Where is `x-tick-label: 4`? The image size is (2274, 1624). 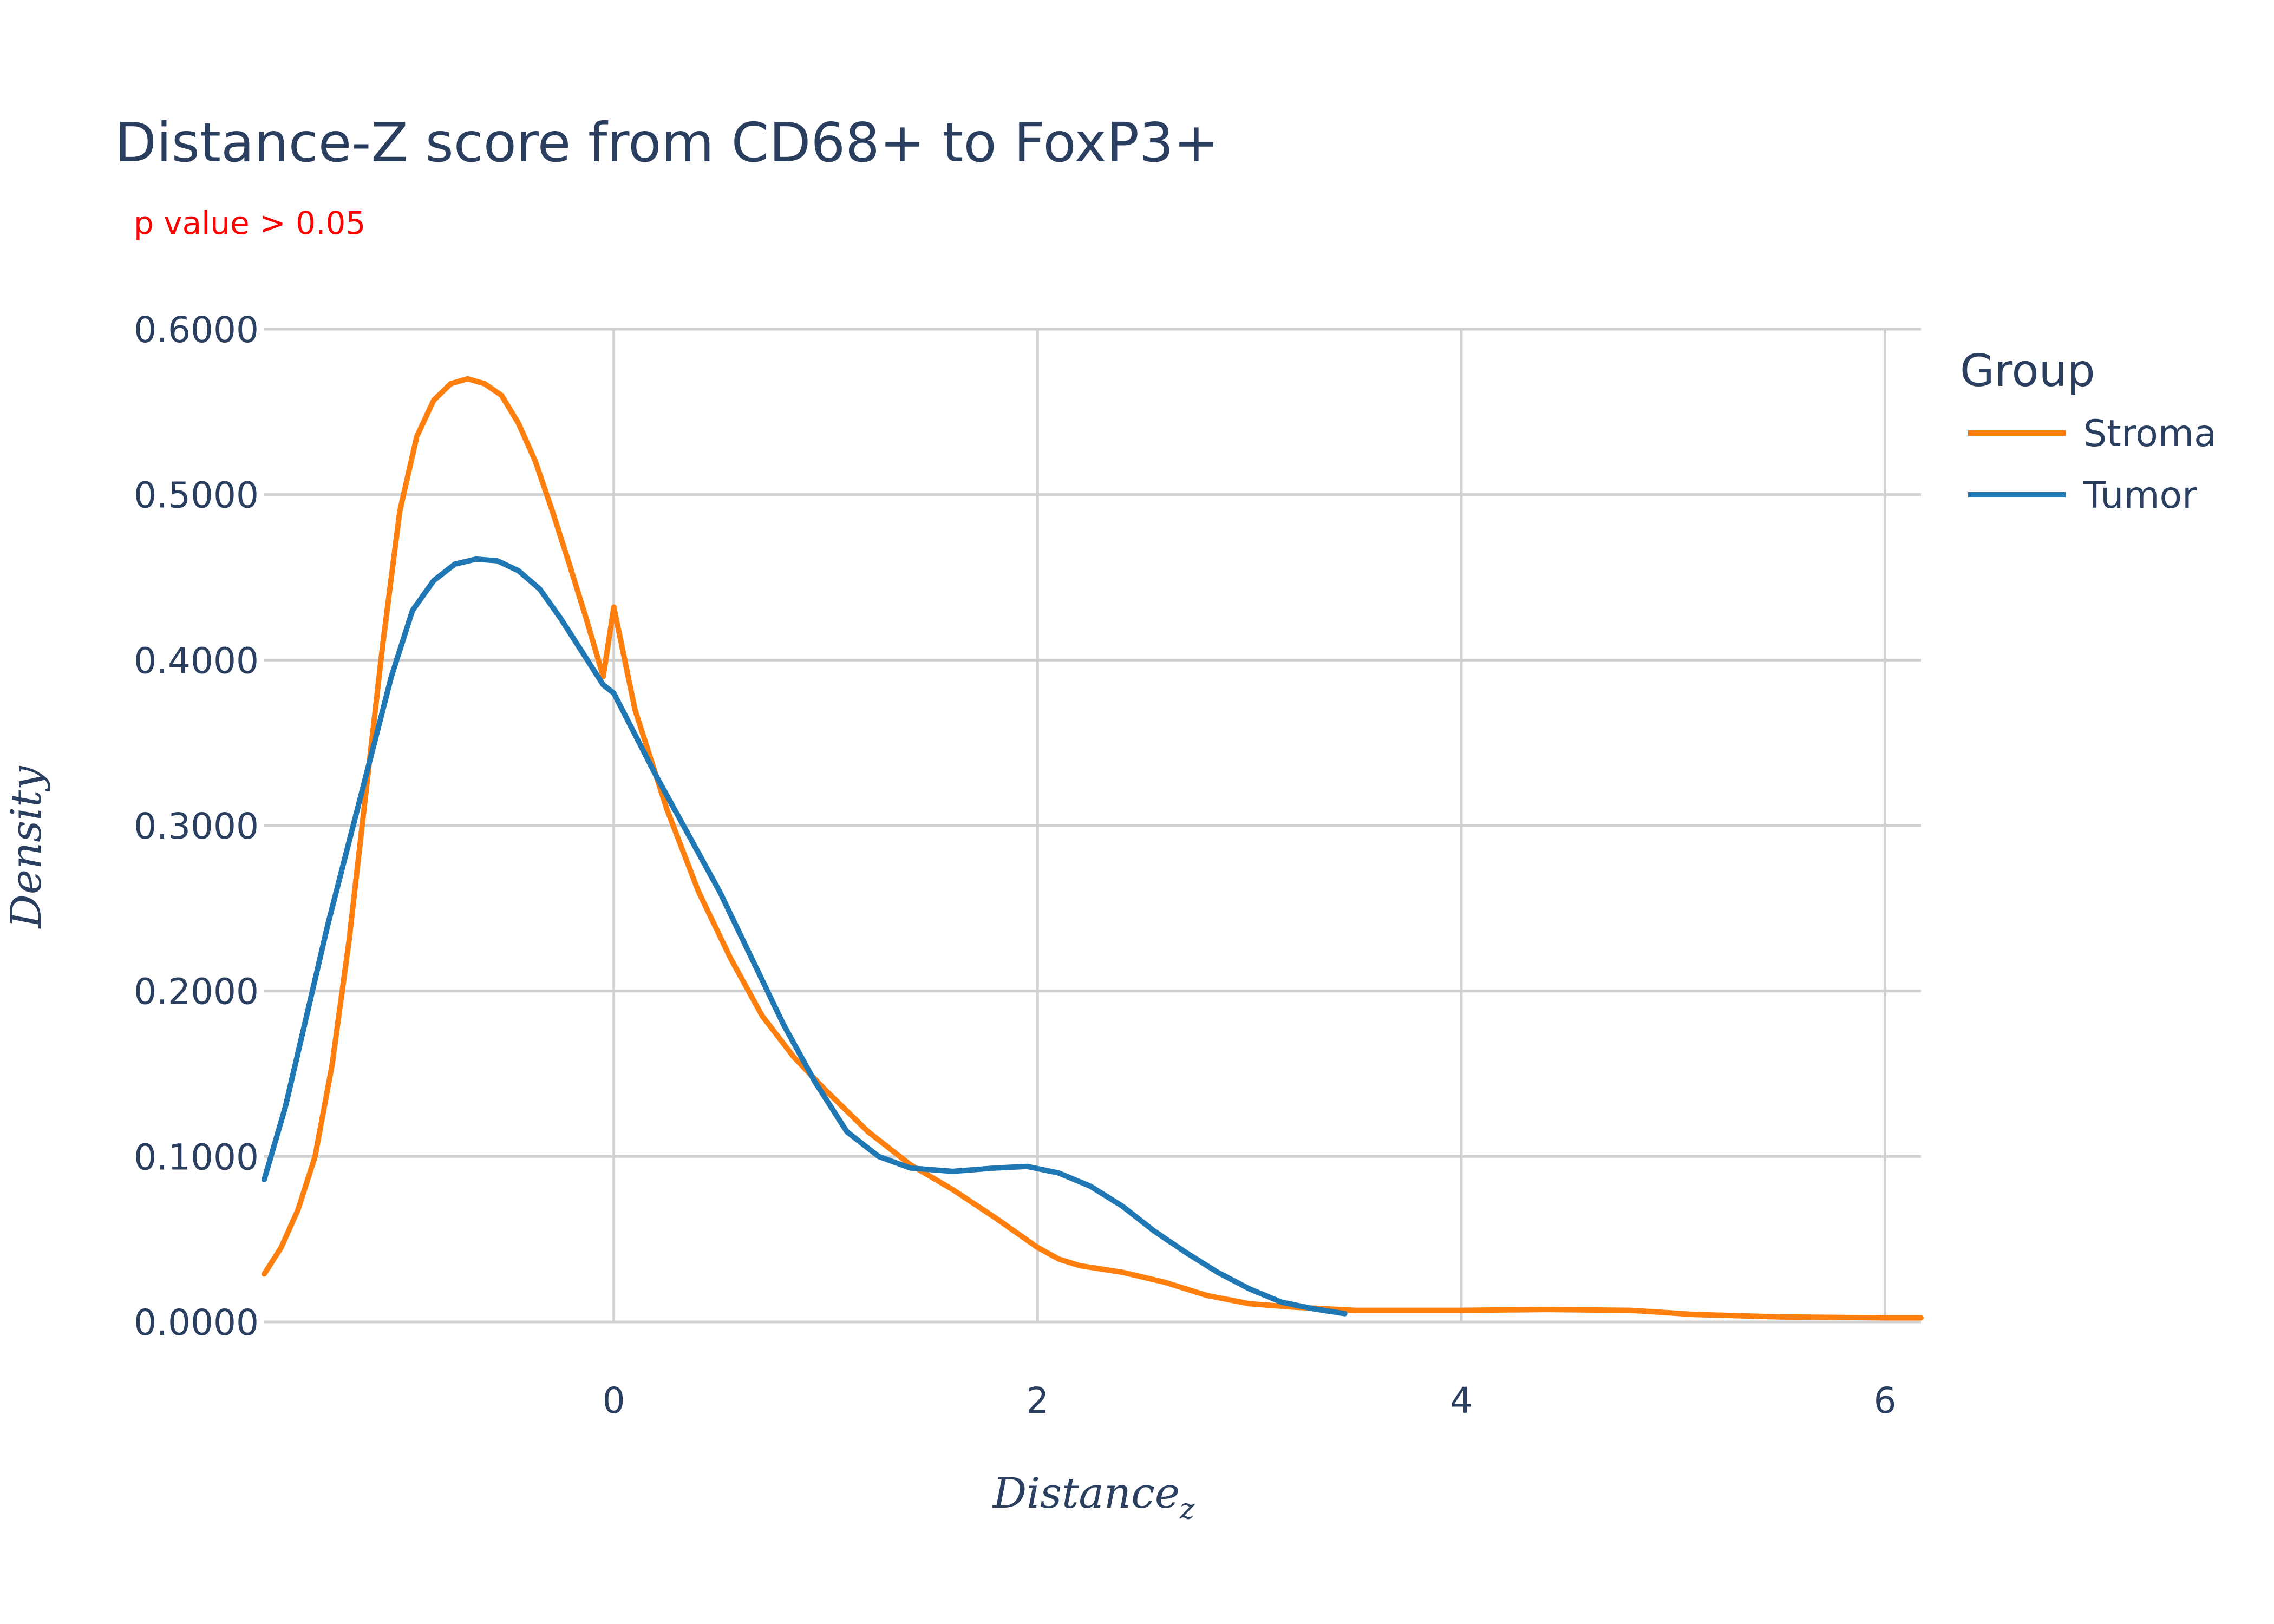
x-tick-label: 4 is located at coordinates (1462, 1401).